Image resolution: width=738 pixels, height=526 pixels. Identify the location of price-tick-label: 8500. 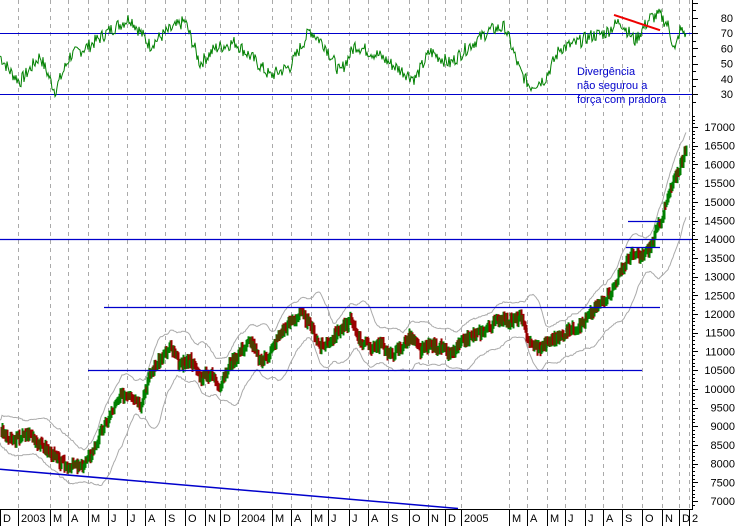
(723, 446).